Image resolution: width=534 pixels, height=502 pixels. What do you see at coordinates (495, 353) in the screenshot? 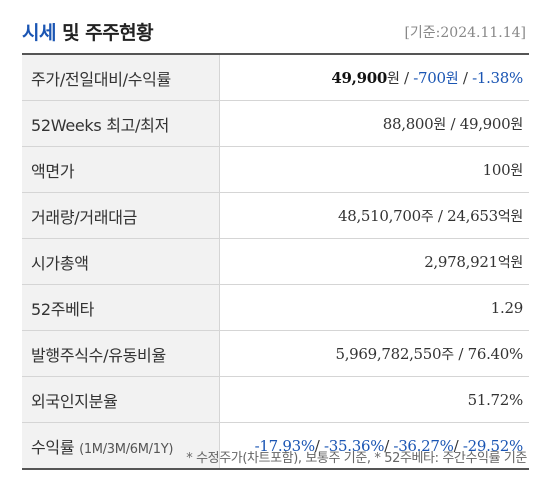
I see `float-ratio: 76.40%` at bounding box center [495, 353].